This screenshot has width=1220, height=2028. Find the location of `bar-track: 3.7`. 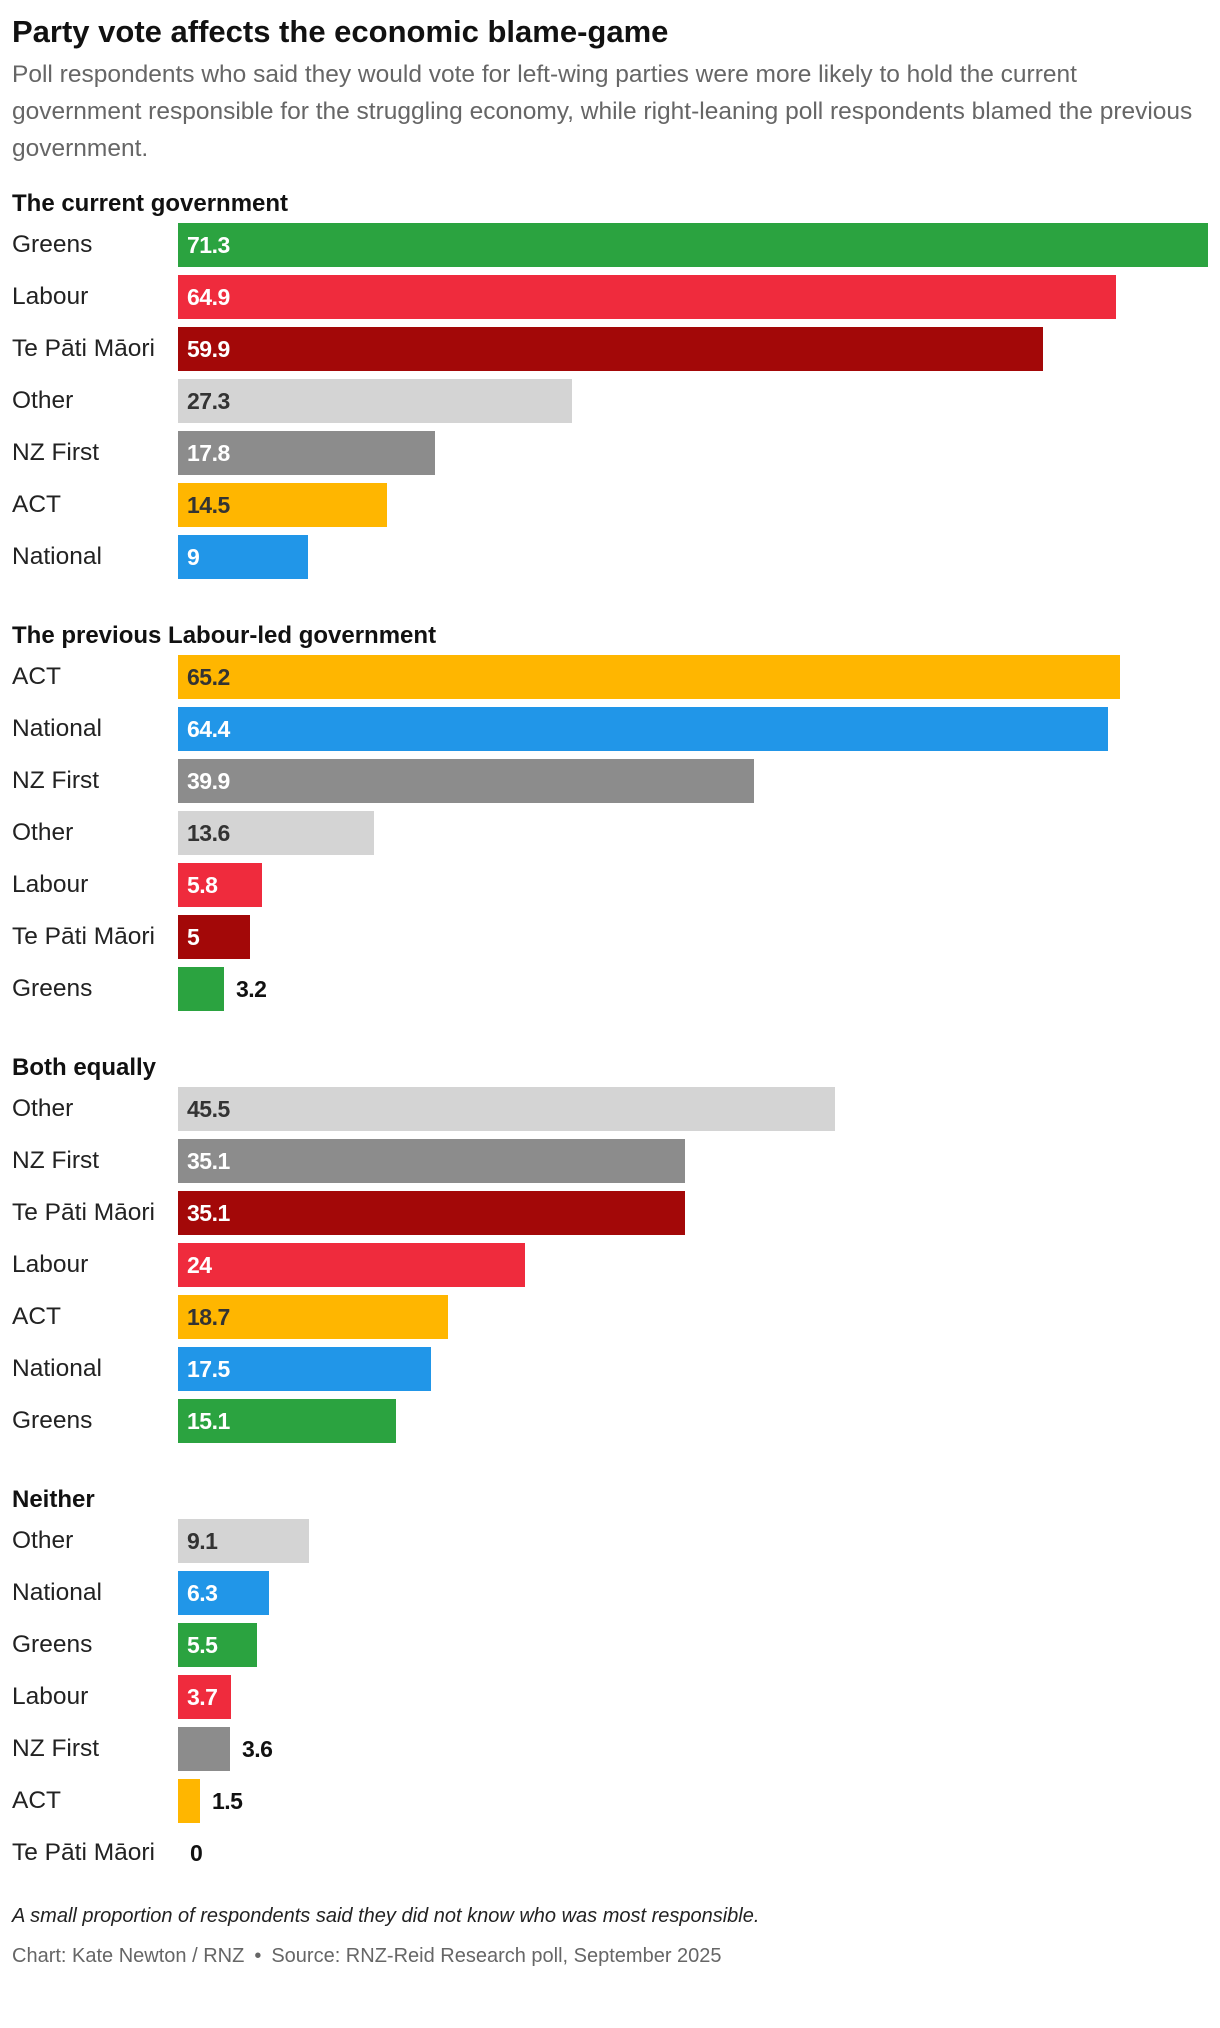

bar-track: 3.7 is located at coordinates (693, 1697).